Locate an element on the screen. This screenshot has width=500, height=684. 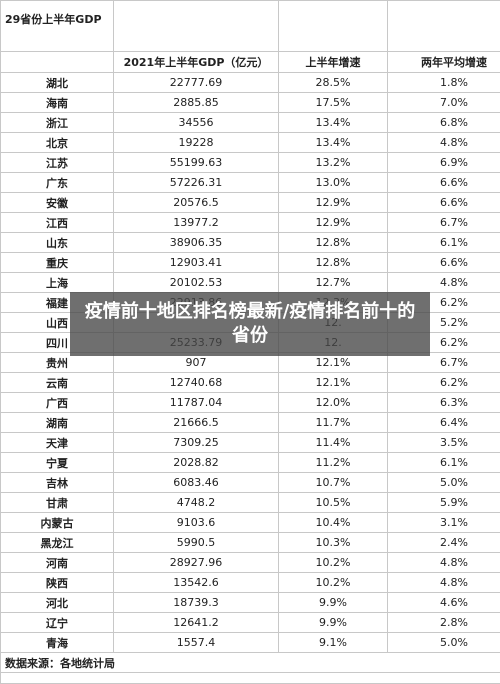
two-year-growth-cell: 3.1% is located at coordinates (444, 523).